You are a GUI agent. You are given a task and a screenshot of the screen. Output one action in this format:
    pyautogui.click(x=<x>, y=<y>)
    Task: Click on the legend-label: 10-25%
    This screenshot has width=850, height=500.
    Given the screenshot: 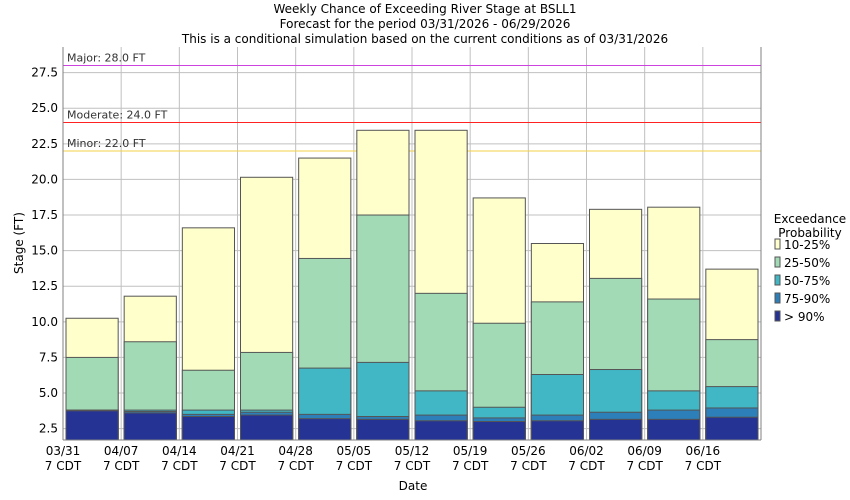 What is the action you would take?
    pyautogui.click(x=807, y=245)
    